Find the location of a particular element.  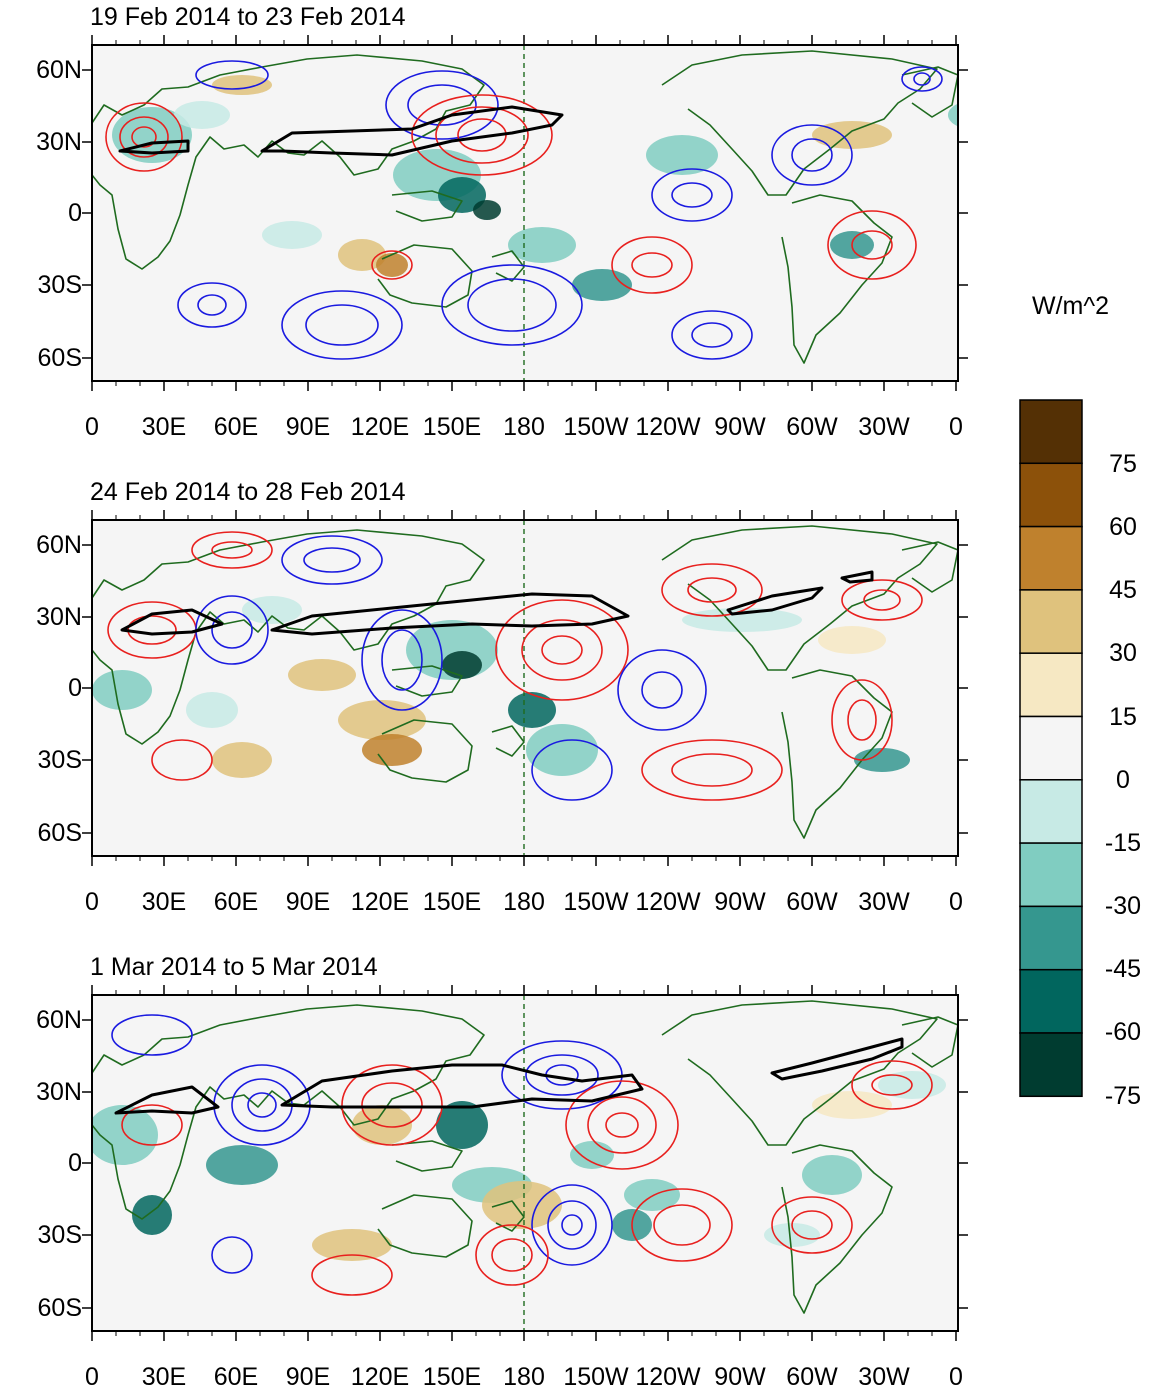

panel-3-lon-label: 30E is located at coordinates (164, 1377).